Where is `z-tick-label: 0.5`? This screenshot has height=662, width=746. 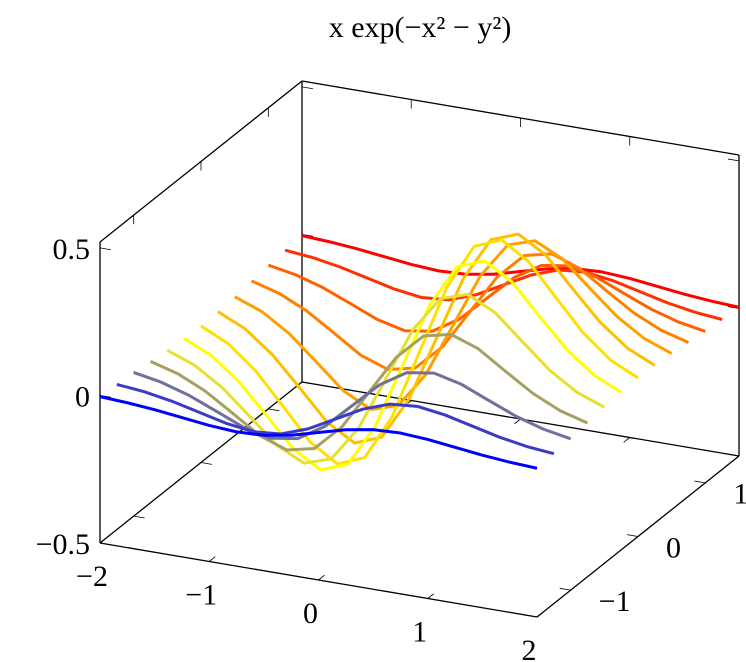
z-tick-label: 0.5 is located at coordinates (72, 249).